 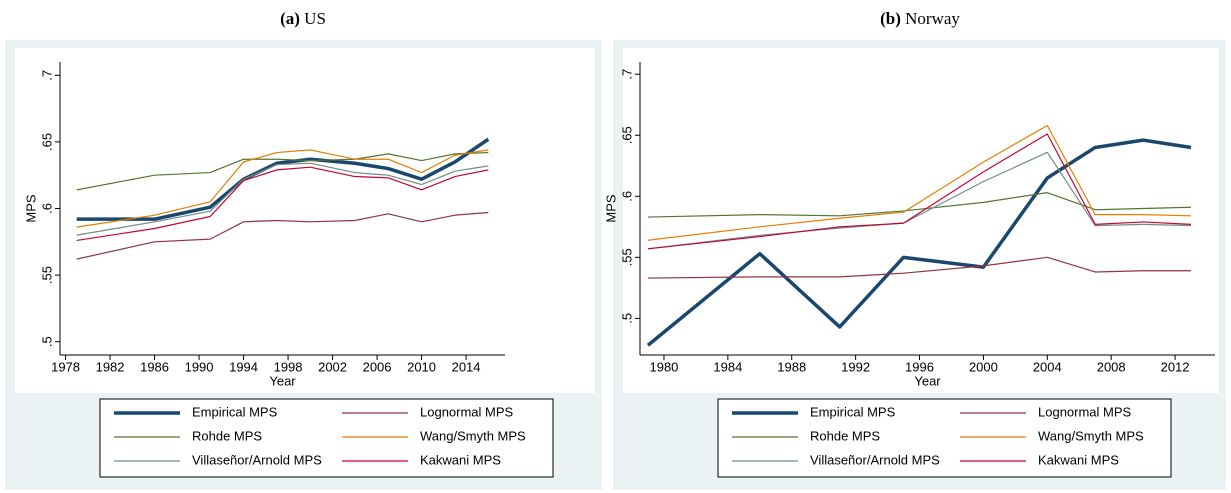 I want to click on x-tick-label: 2008, so click(x=1111, y=366).